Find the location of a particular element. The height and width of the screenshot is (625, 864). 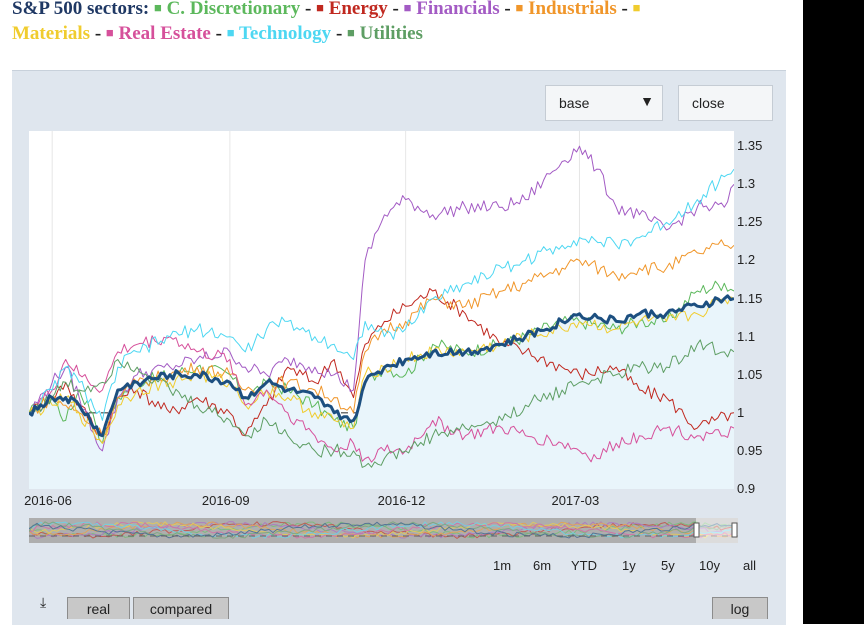

range-button-5y: 5y is located at coordinates (668, 565).